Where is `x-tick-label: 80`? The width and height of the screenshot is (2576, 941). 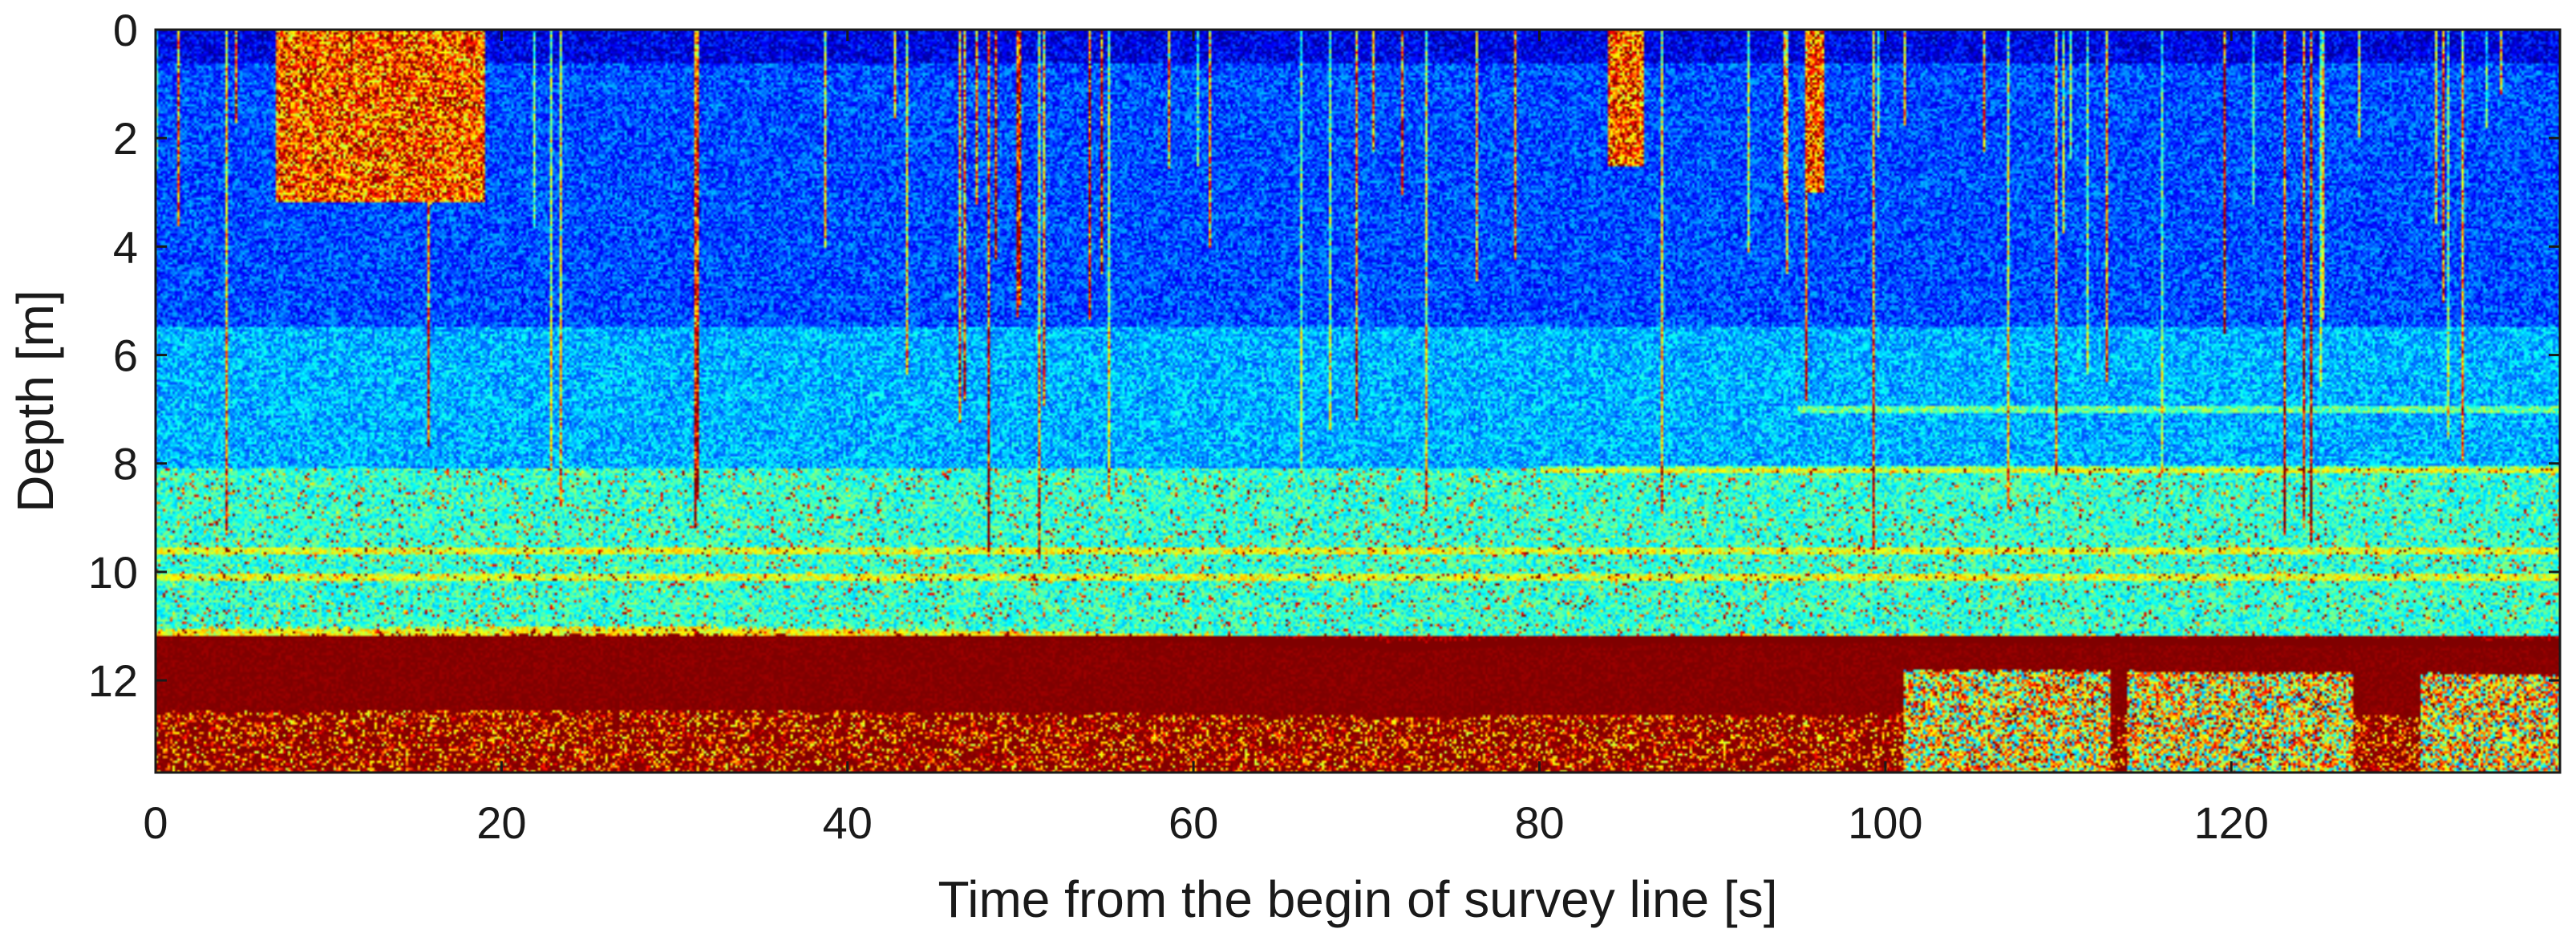 x-tick-label: 80 is located at coordinates (1539, 822).